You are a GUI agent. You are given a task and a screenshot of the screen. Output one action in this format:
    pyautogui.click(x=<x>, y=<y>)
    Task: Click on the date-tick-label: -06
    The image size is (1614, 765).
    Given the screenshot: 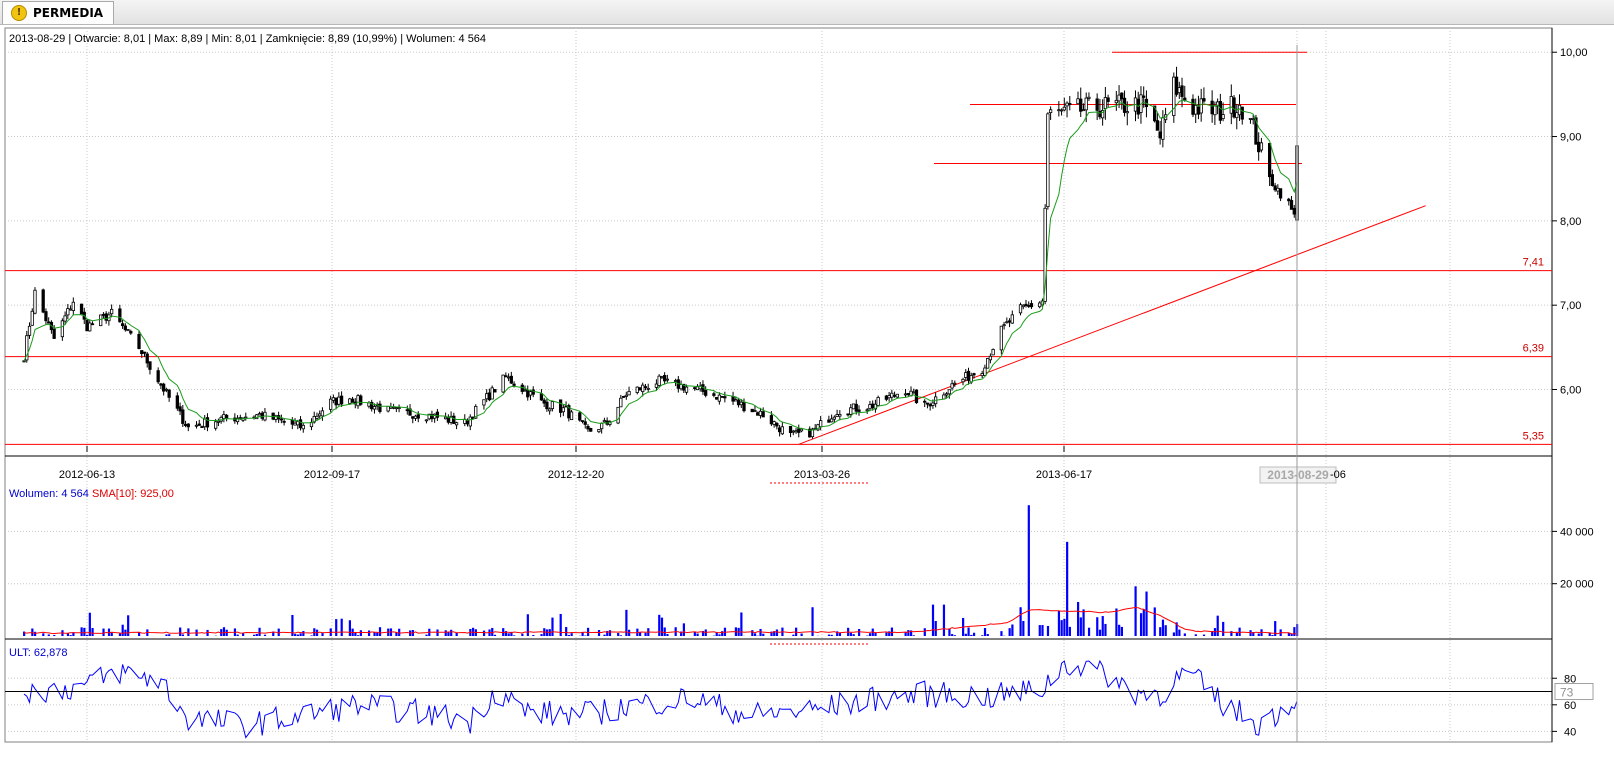 What is the action you would take?
    pyautogui.click(x=1338, y=475)
    